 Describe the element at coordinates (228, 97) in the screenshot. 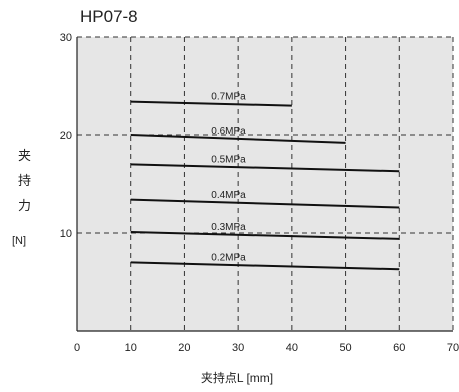

I see `series-label: 0.7MPa` at that location.